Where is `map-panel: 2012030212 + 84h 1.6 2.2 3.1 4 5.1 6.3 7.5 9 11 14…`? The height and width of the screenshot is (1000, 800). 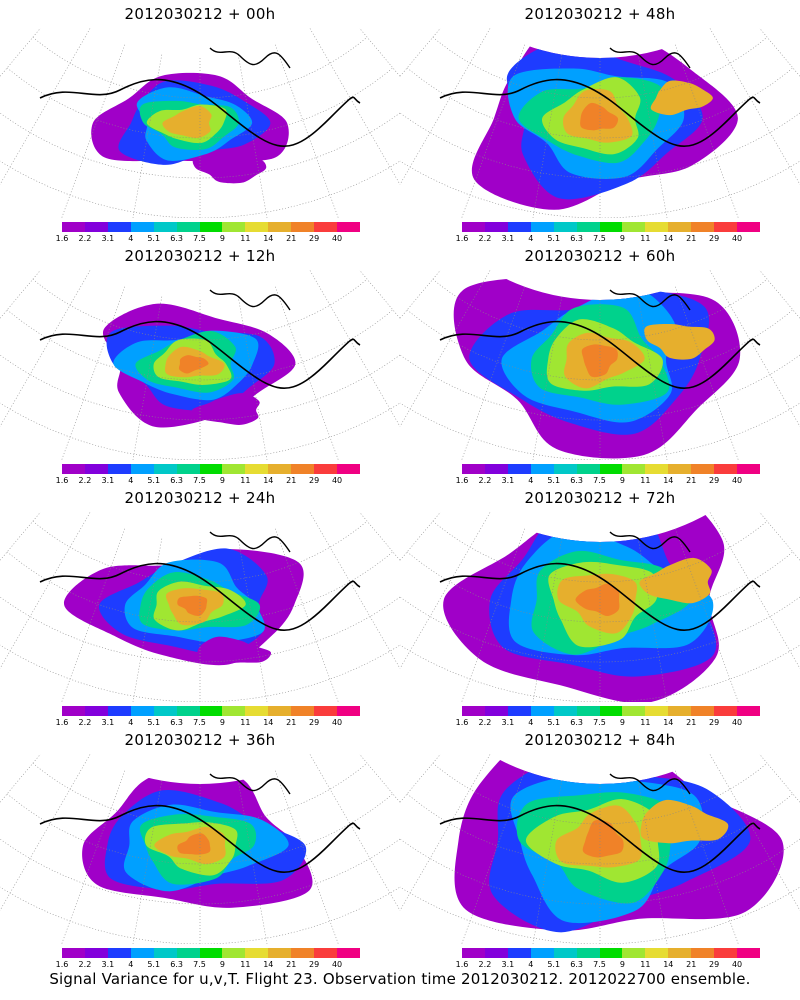 map-panel: 2012030212 + 84h 1.6 2.2 3.1 4 5.1 6.3 7.5 9 11 14… is located at coordinates (600, 847).